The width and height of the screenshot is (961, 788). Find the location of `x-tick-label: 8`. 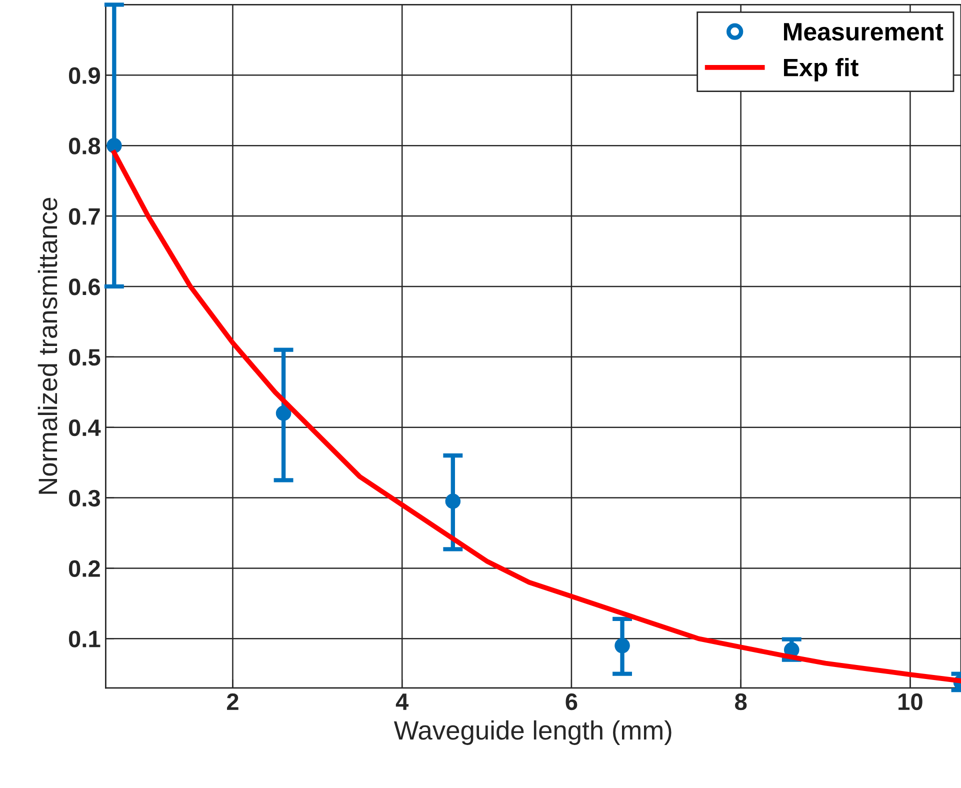

x-tick-label: 8 is located at coordinates (741, 701).